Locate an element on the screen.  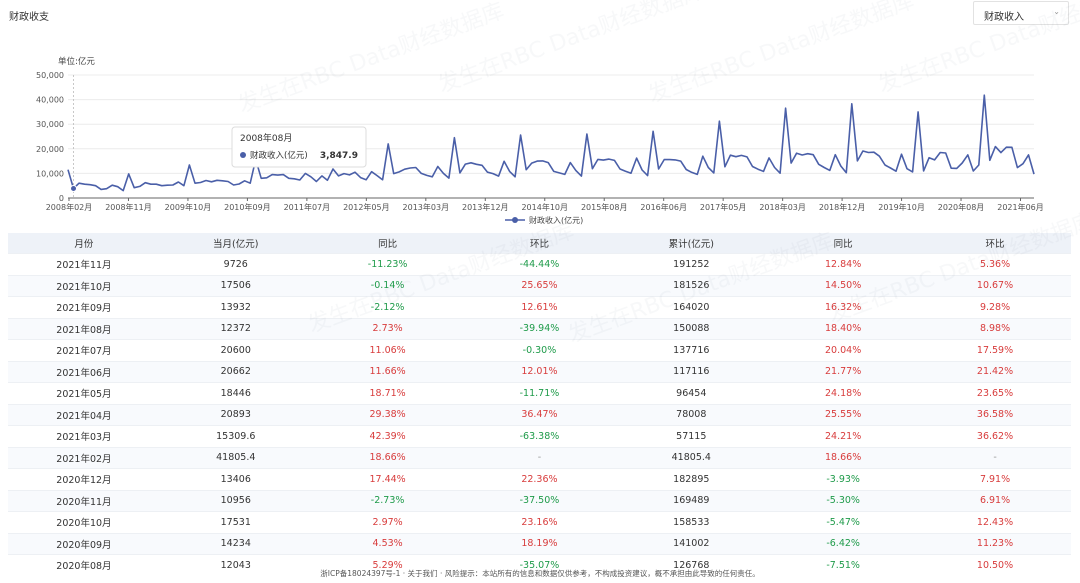
table-cell: -5.47% is located at coordinates (843, 522).